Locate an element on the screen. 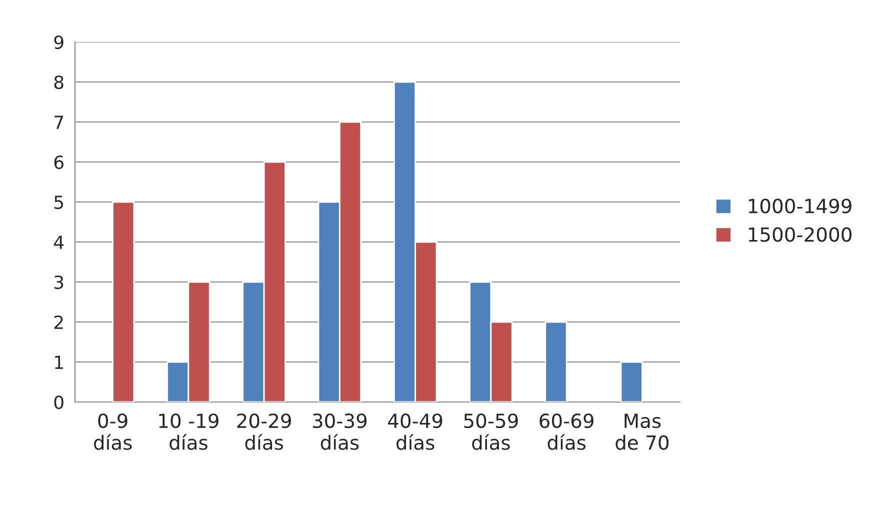 The image size is (872, 513). x-tick-label: 30-39 días is located at coordinates (339, 431).